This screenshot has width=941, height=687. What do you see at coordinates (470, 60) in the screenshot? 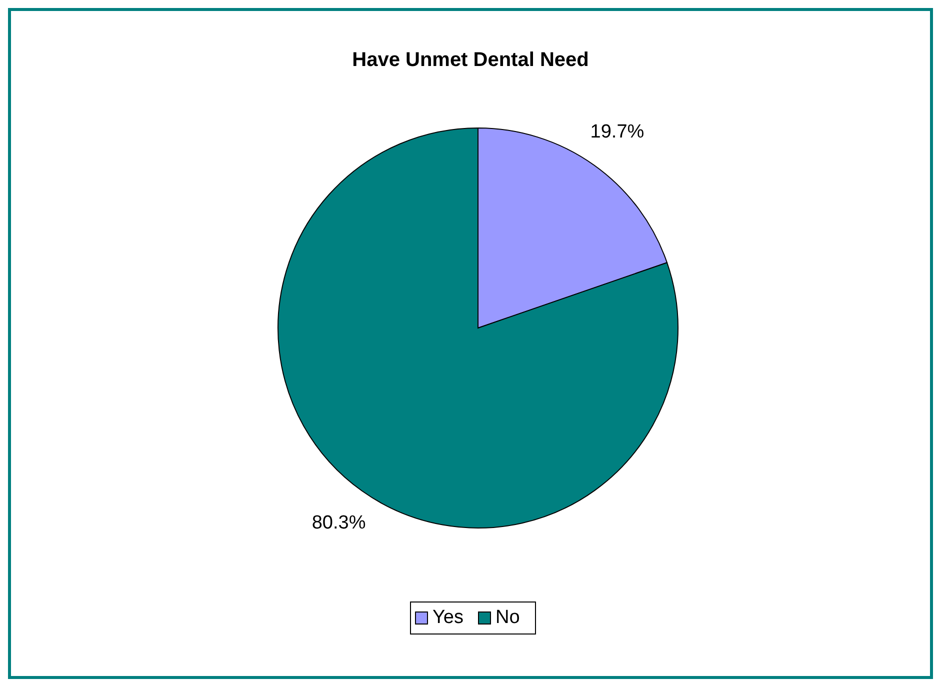
I see `chart-title: Have Unmet Dental Need` at bounding box center [470, 60].